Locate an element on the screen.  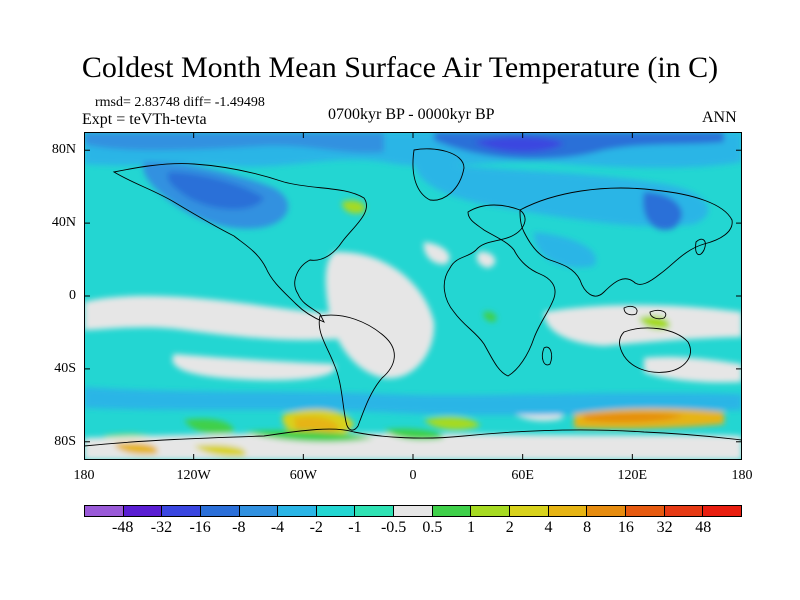
colorbar-label: 1 is located at coordinates (471, 527).